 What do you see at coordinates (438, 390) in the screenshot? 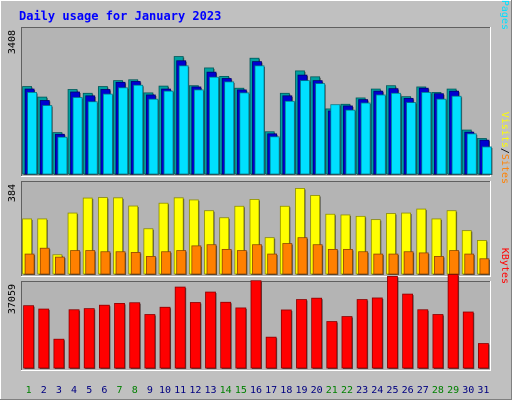
I see `day-label: 28` at bounding box center [438, 390].